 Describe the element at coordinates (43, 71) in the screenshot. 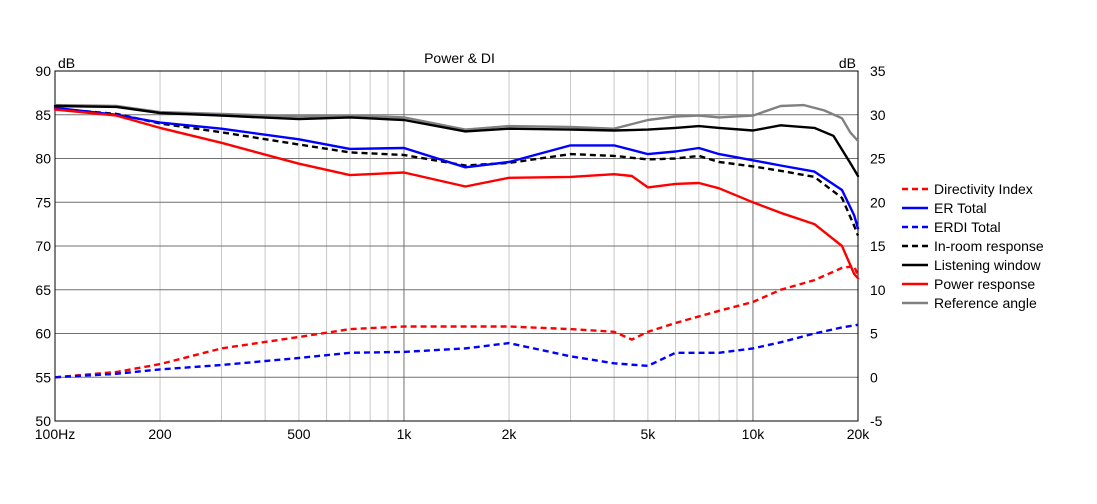

I see `y-left-tick-label: 90` at that location.